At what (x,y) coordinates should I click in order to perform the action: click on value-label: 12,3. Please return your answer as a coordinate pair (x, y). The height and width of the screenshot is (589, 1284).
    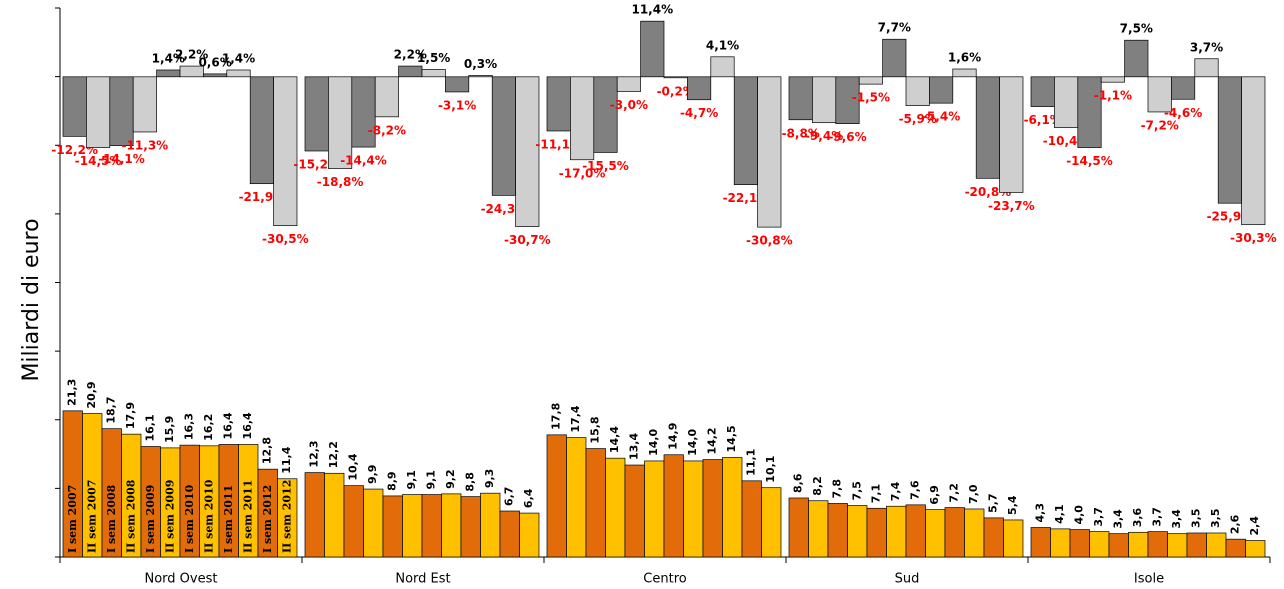
    Looking at the image, I should click on (314, 453).